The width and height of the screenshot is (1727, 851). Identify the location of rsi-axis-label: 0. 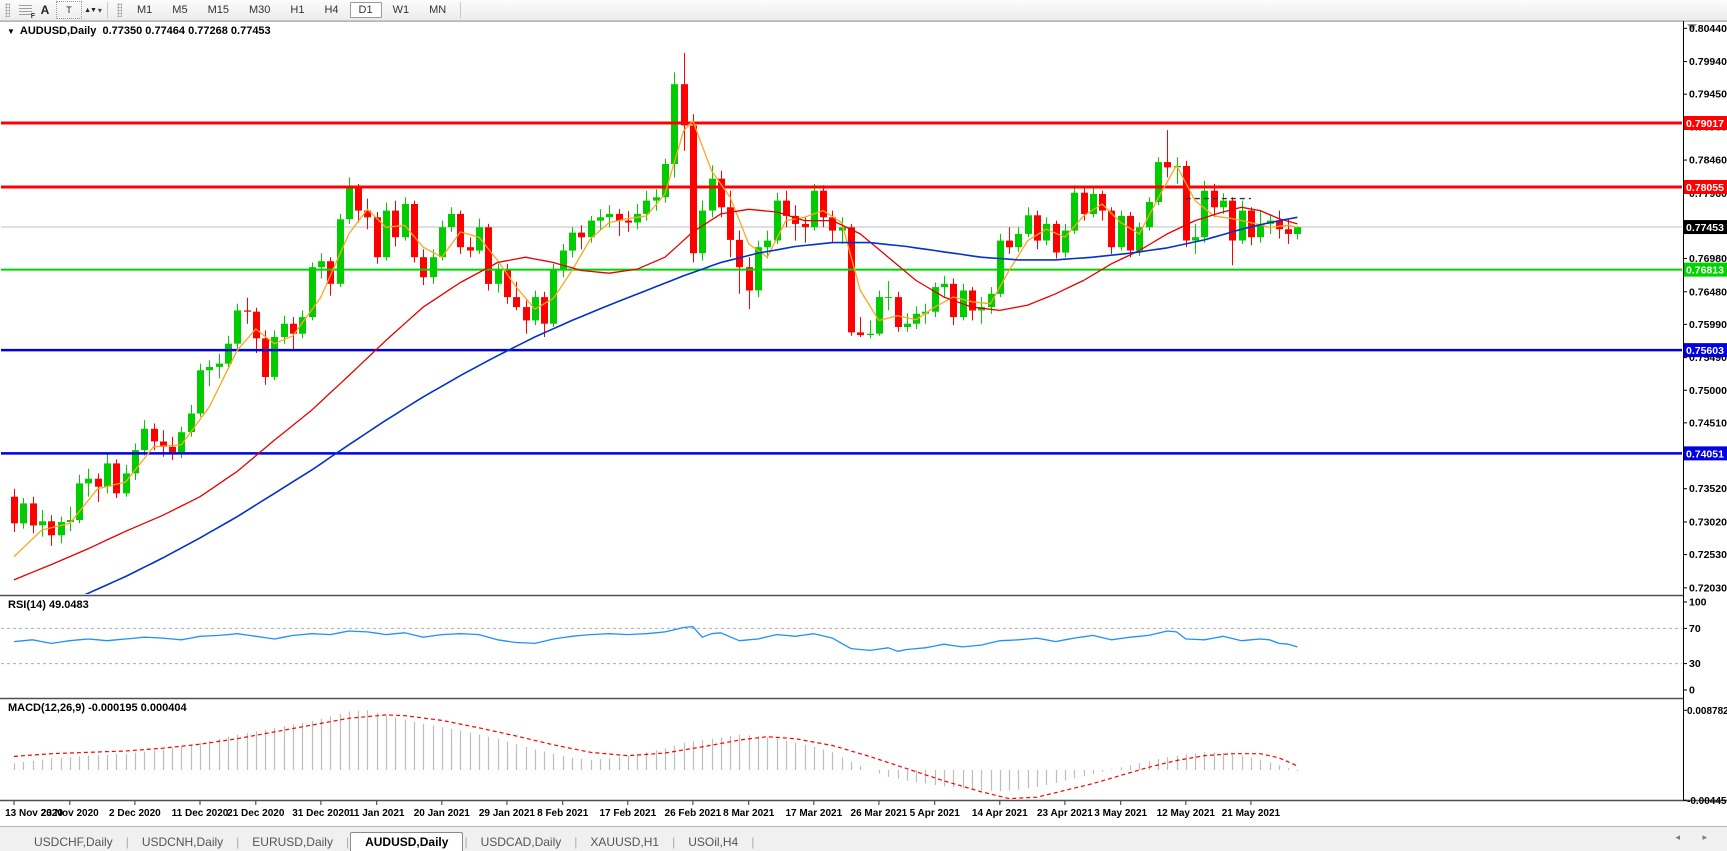
(1692, 691).